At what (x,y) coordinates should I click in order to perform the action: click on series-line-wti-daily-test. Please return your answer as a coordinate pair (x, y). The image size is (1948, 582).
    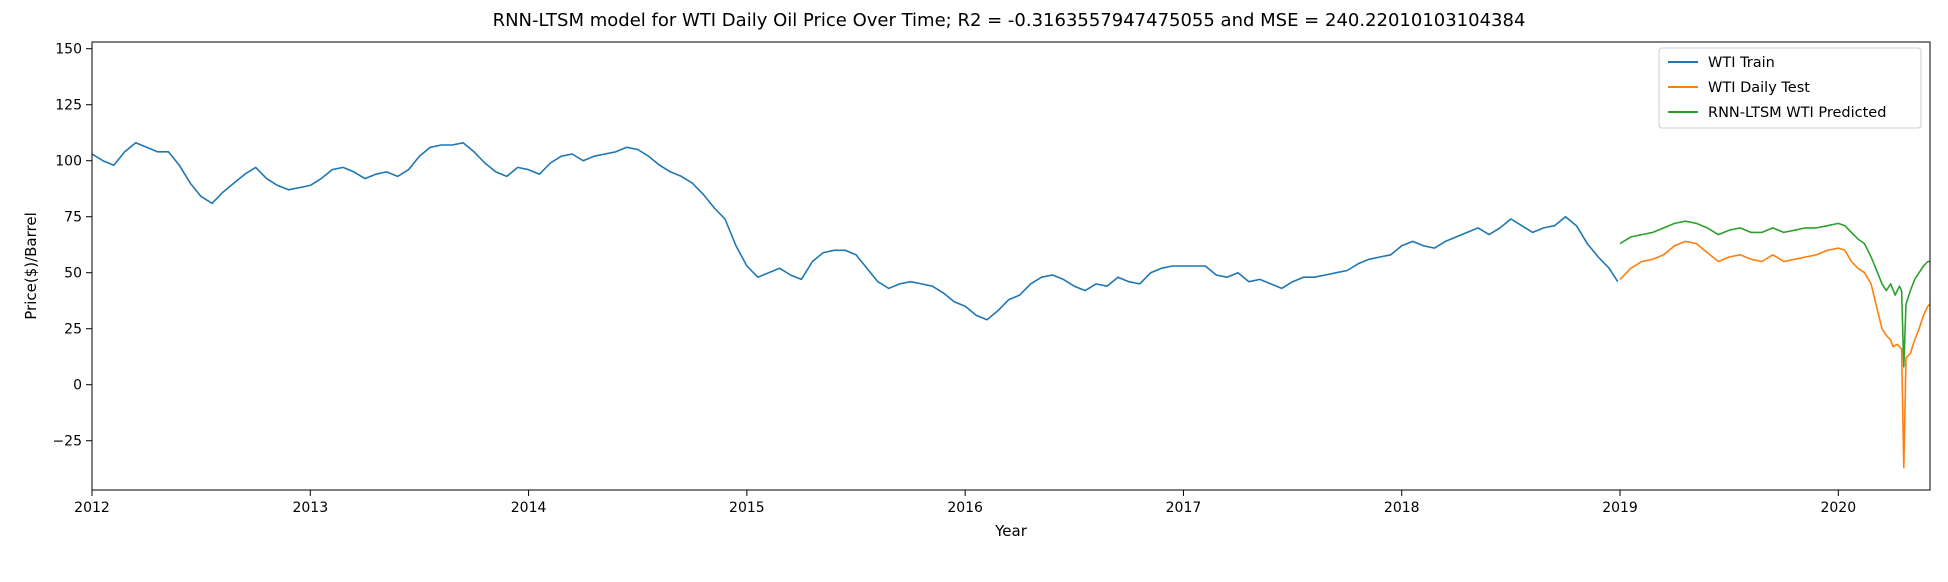
    Looking at the image, I should click on (1775, 354).